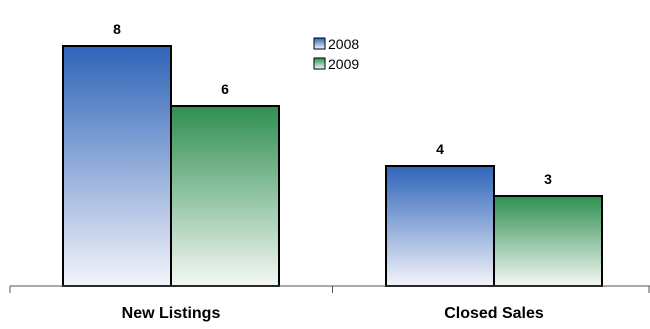 The height and width of the screenshot is (329, 650). Describe the element at coordinates (117, 29) in the screenshot. I see `data-label-2008-new-listings: 8` at that location.